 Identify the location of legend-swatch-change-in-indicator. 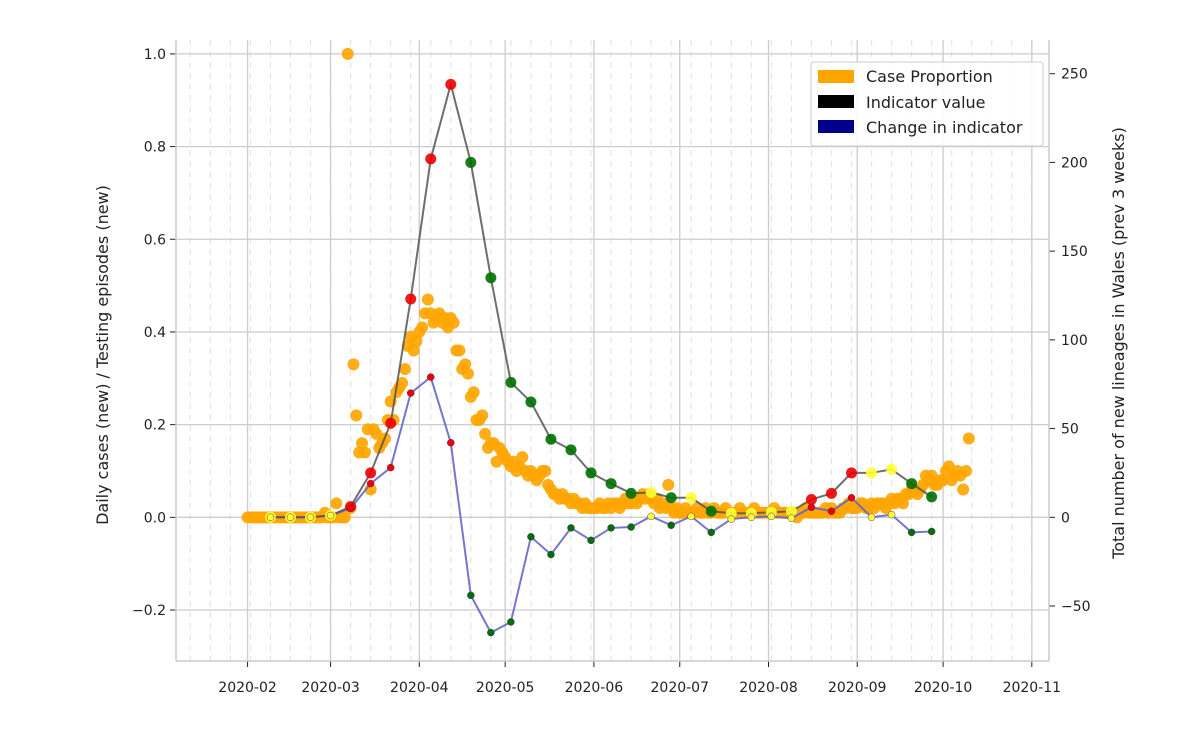
(836, 126).